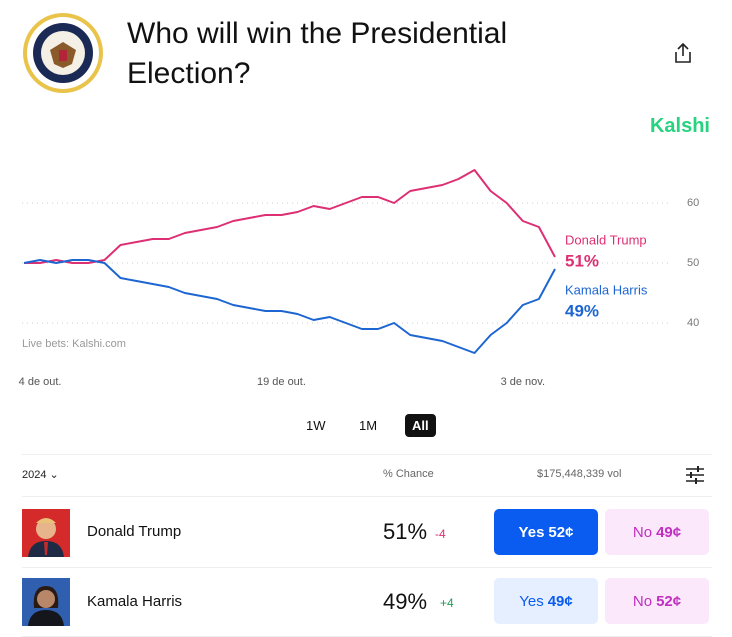 Image resolution: width=732 pixels, height=637 pixels. What do you see at coordinates (440, 534) in the screenshot?
I see `change: -4` at bounding box center [440, 534].